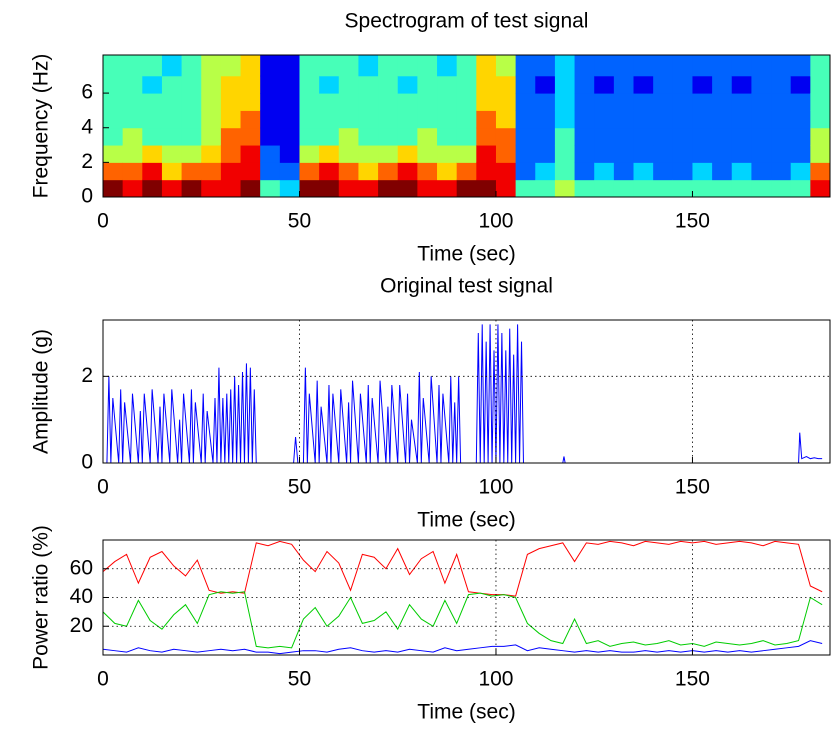 The width and height of the screenshot is (833, 736). I want to click on y-tick-label: 6, so click(87, 92).